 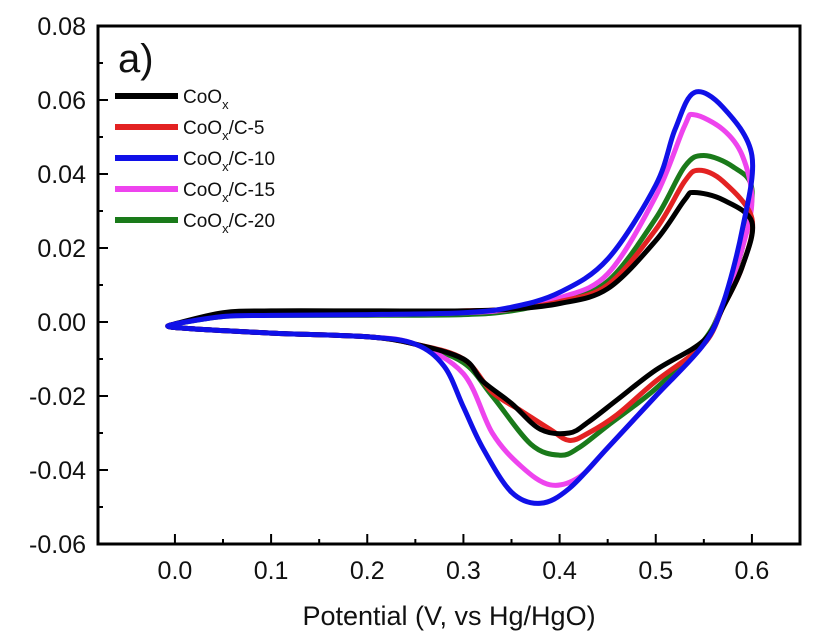 I want to click on y-tick-label: 0.06, so click(x=61, y=101).